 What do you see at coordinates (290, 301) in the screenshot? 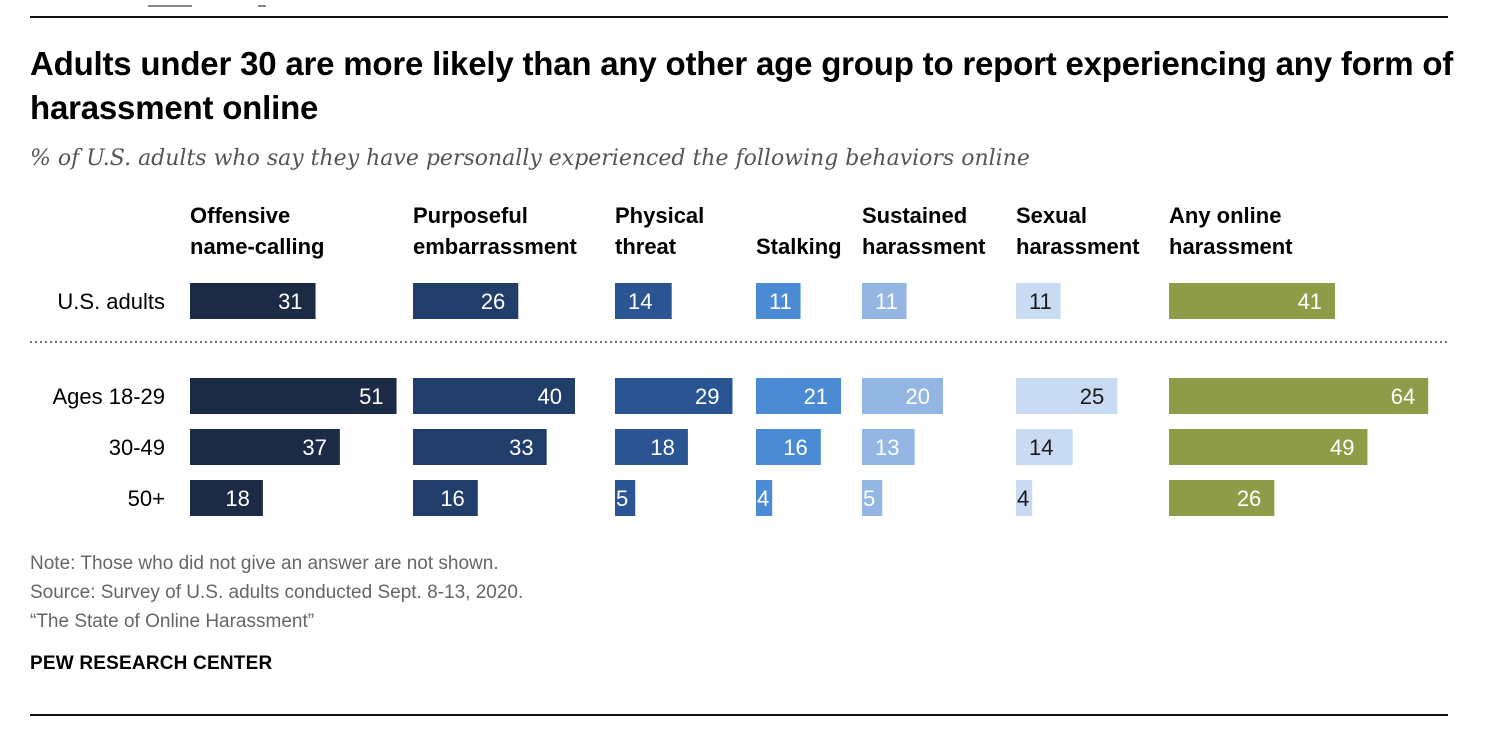
I see `bar-value-label: 31` at bounding box center [290, 301].